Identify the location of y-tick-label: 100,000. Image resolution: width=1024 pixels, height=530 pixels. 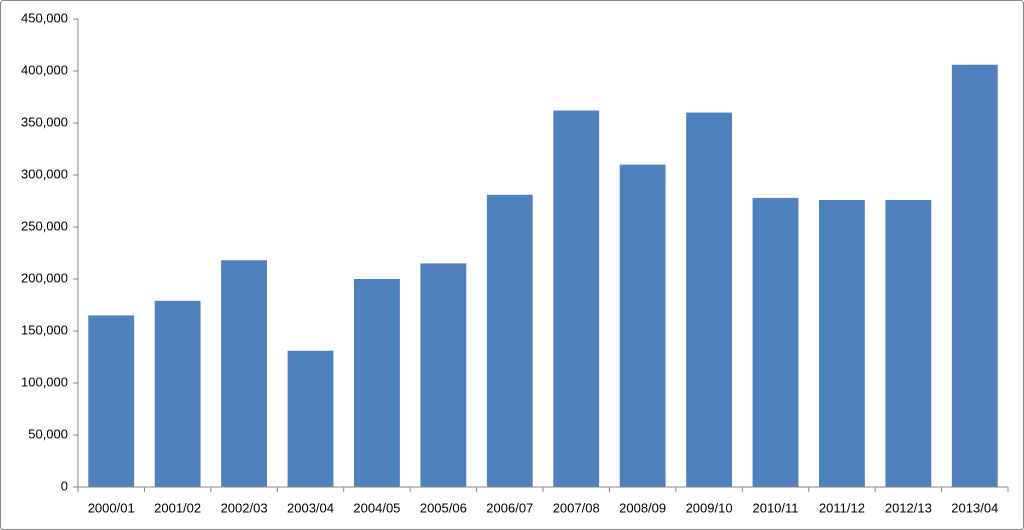
(44, 381).